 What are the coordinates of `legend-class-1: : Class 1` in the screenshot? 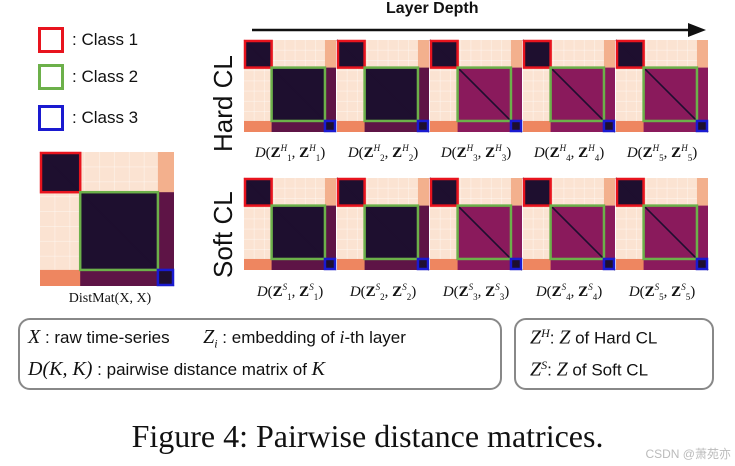 It's located at (88, 40).